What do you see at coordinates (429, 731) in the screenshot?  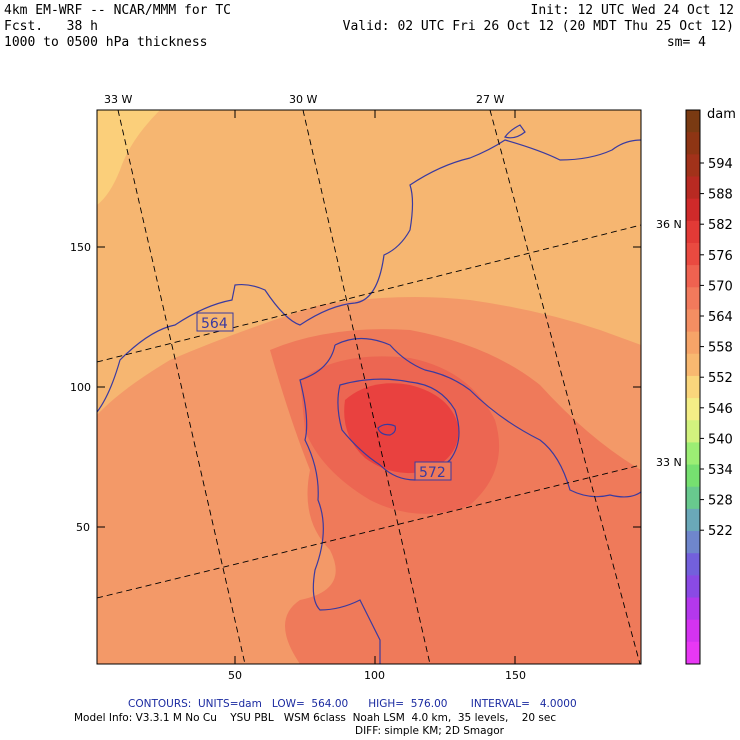 I see `diff-info: DIFF: simple KM; 2D Smagor` at bounding box center [429, 731].